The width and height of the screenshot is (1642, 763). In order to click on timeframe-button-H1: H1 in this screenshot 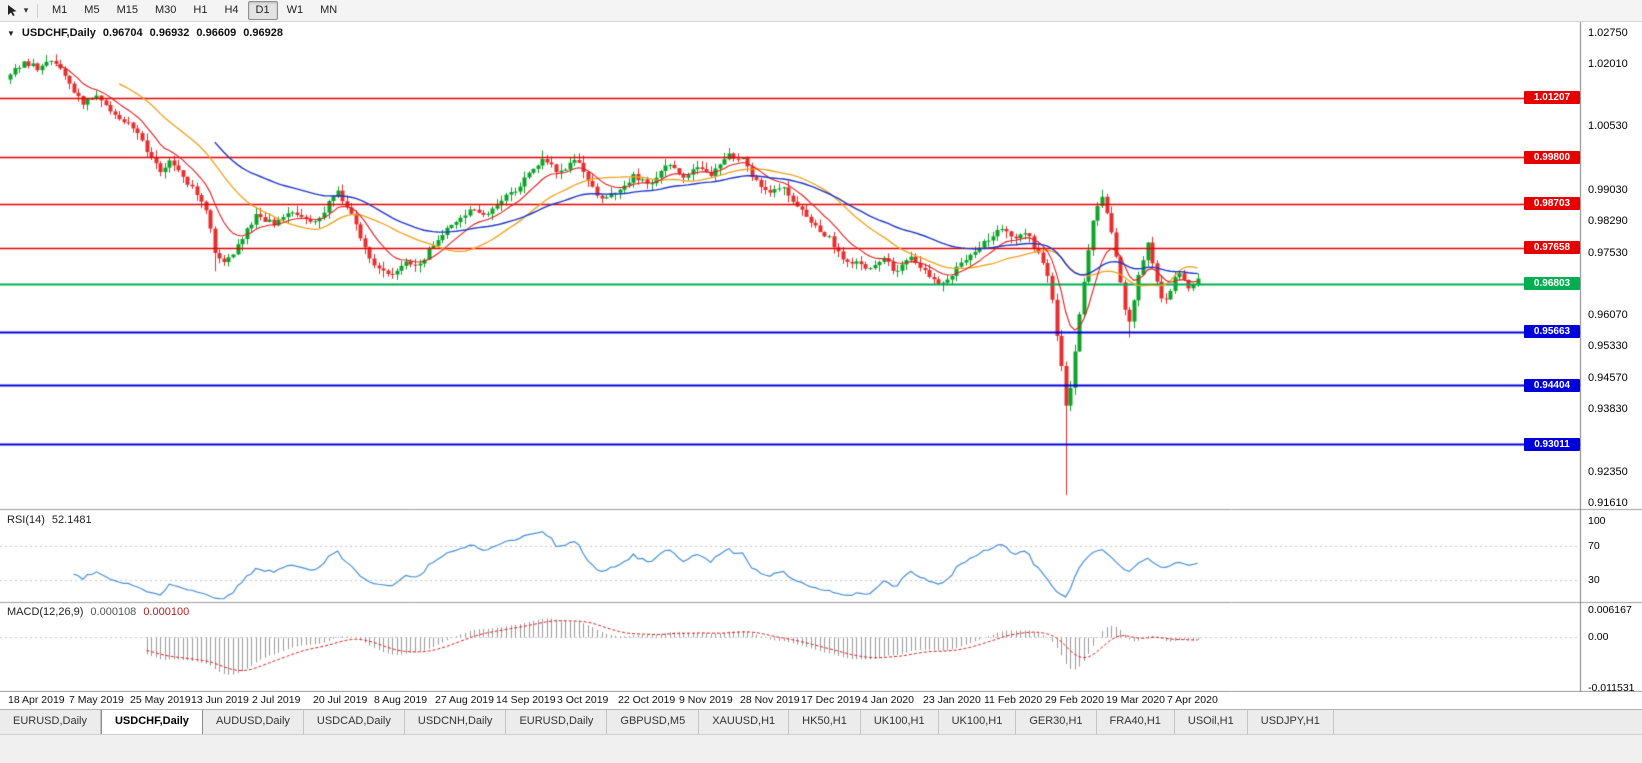, I will do `click(200, 10)`.